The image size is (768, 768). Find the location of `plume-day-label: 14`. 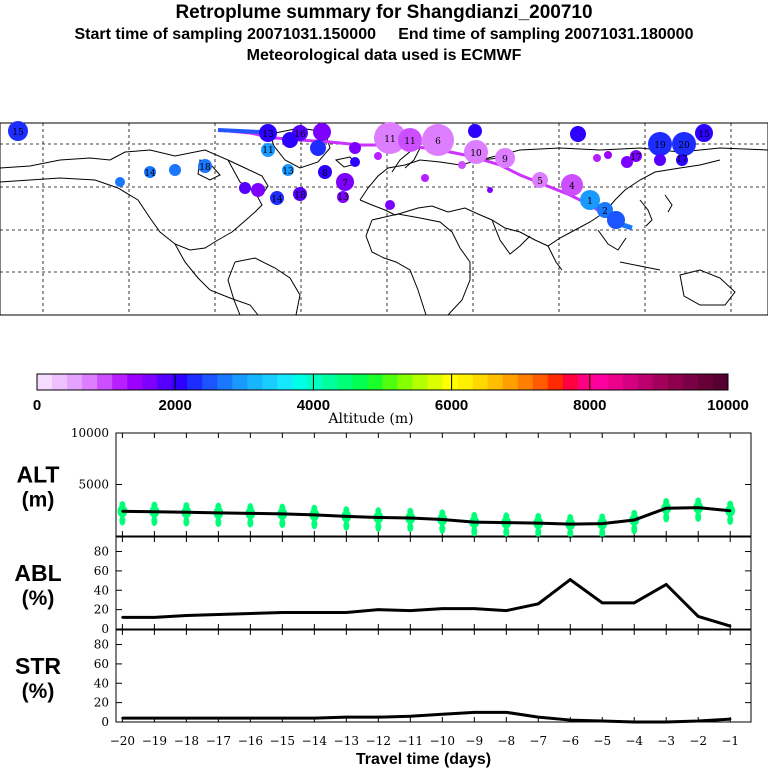

plume-day-label: 14 is located at coordinates (277, 200).